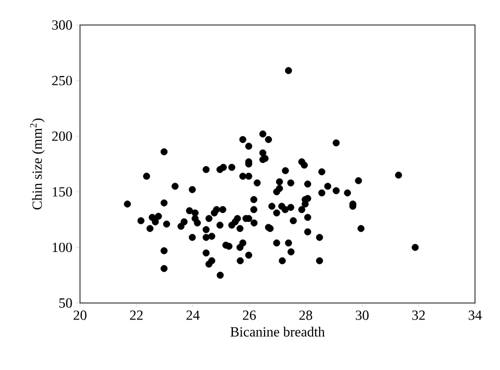  Describe the element at coordinates (62, 25) in the screenshot. I see `y-tick-label: 300` at that location.